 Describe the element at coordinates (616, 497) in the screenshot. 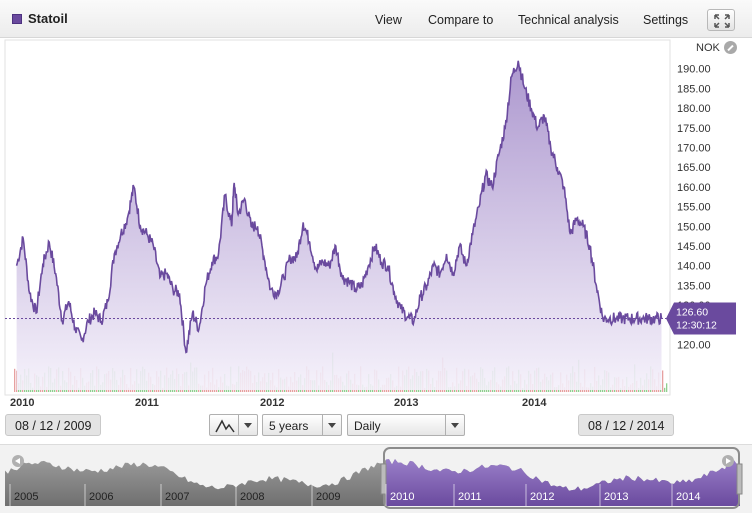

I see `navigator-year-label: 2013` at that location.